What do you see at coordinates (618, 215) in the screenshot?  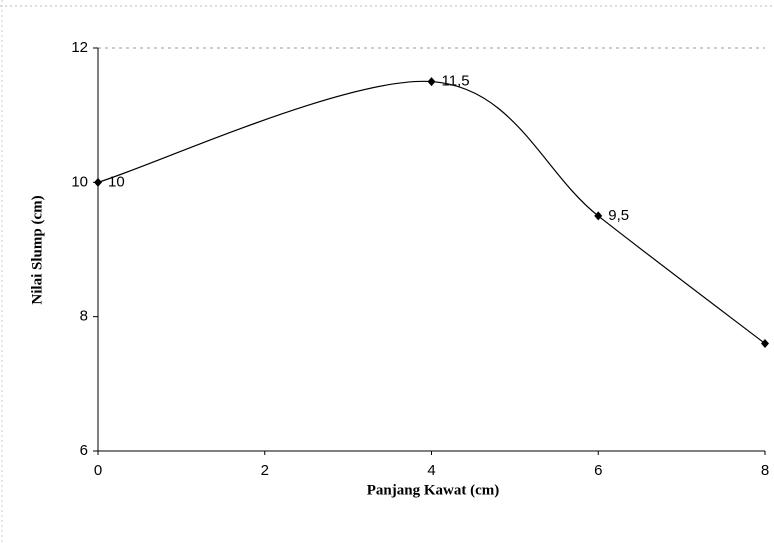 I see `data-label: 9,5` at bounding box center [618, 215].